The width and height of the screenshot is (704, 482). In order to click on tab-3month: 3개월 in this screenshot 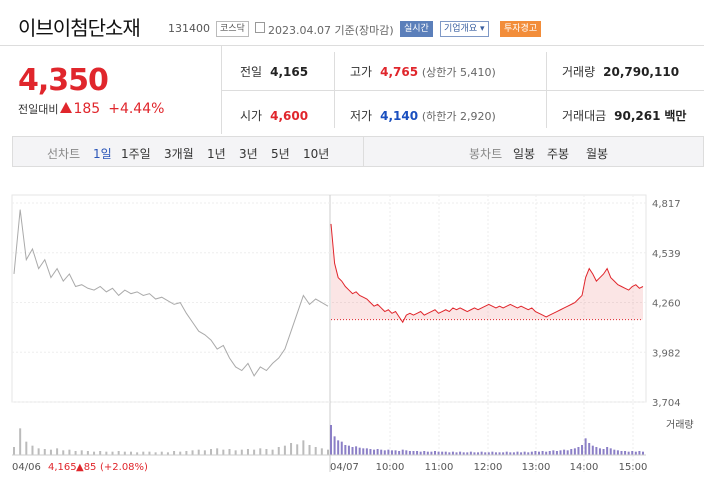, I will do `click(179, 154)`.